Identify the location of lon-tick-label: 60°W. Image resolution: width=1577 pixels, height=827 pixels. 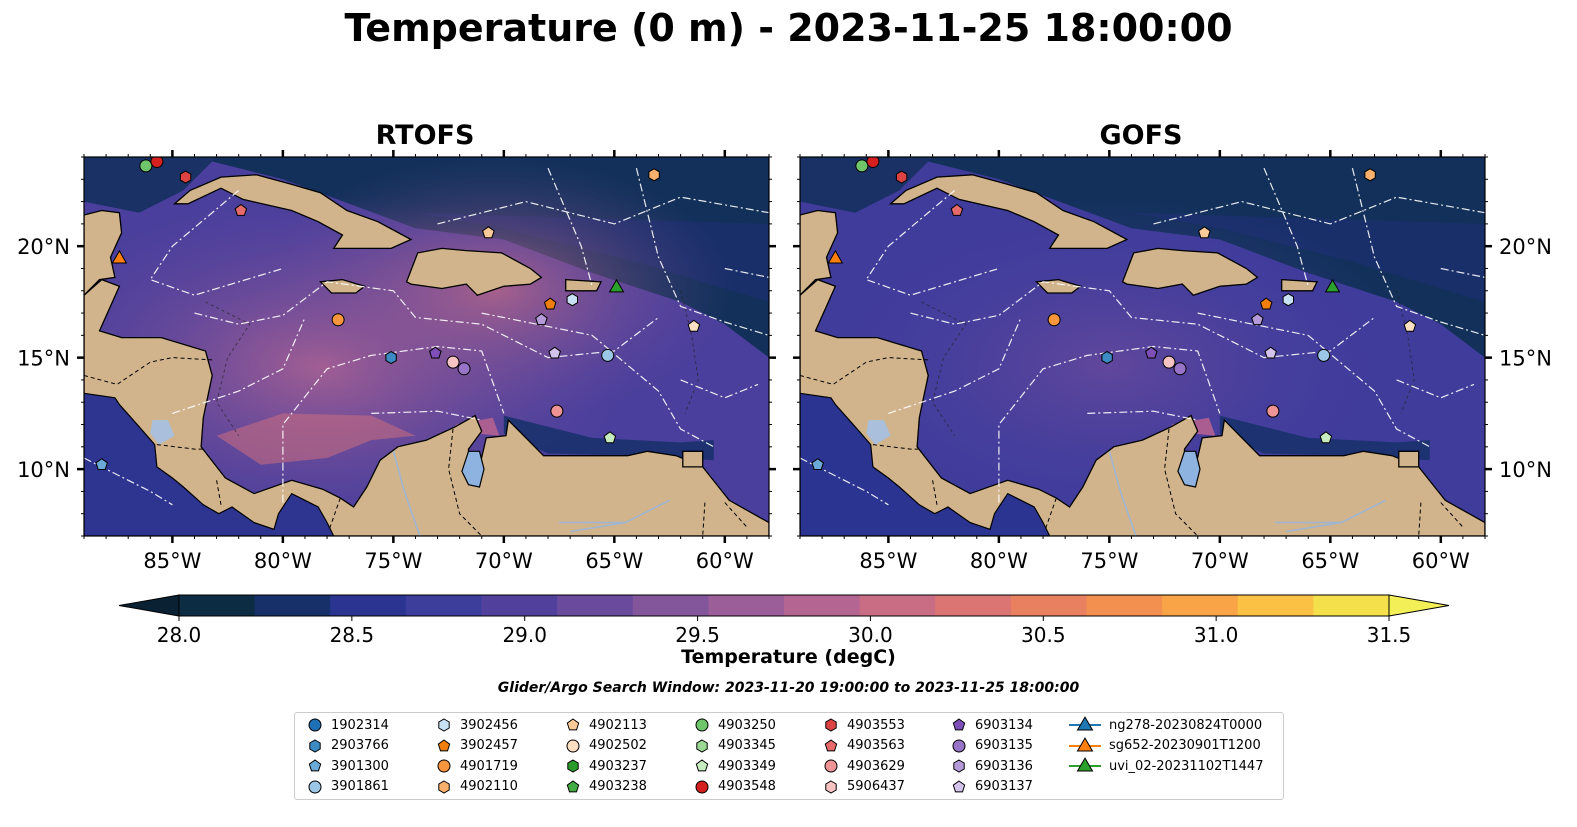
(1441, 561).